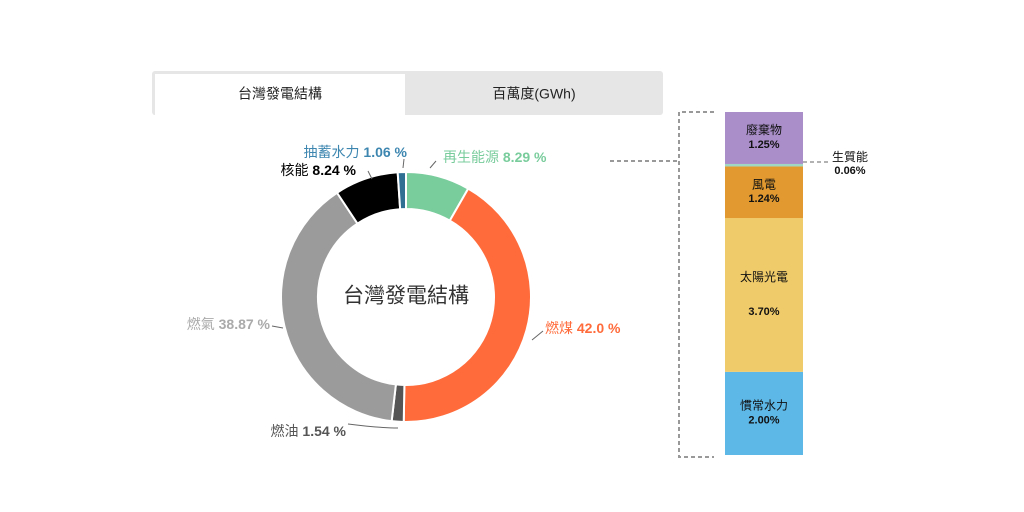  What do you see at coordinates (525, 157) in the screenshot?
I see `slice-value: 8.29 %` at bounding box center [525, 157].